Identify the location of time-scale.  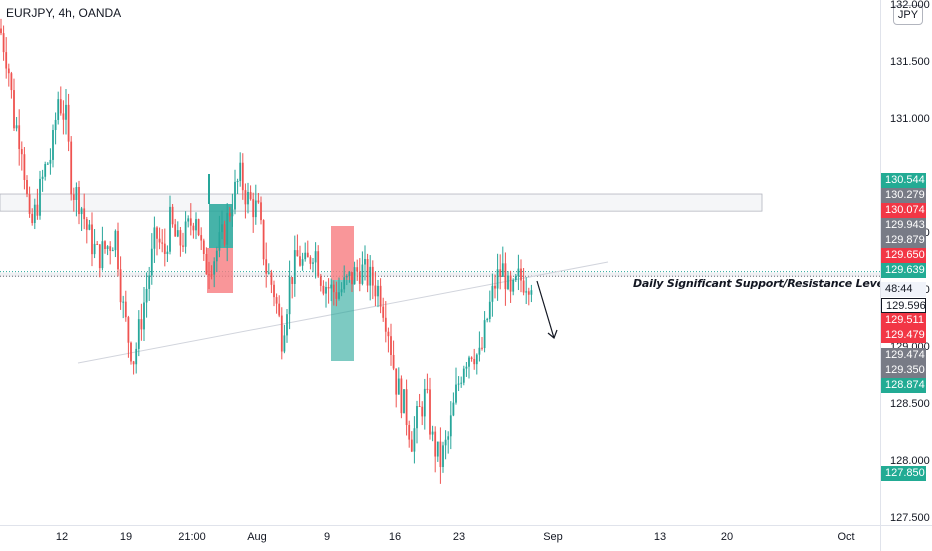
(440, 538).